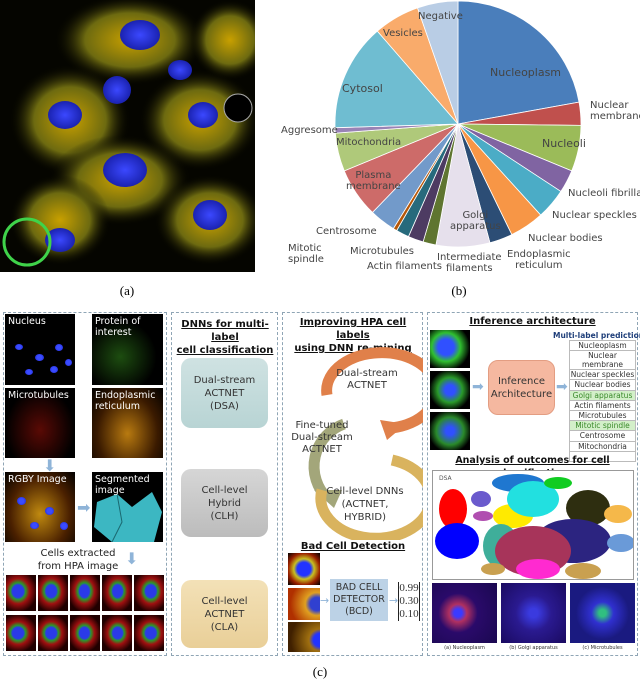 Image resolution: width=640 pixels, height=682 pixels. Describe the element at coordinates (309, 130) in the screenshot. I see `label-aggresome: Aggresome` at that location.